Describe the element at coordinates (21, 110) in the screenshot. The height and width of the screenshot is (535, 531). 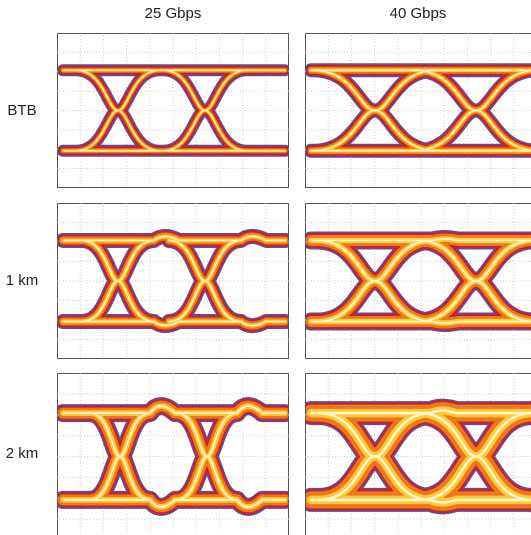
I see `row-label: BTB` at that location.